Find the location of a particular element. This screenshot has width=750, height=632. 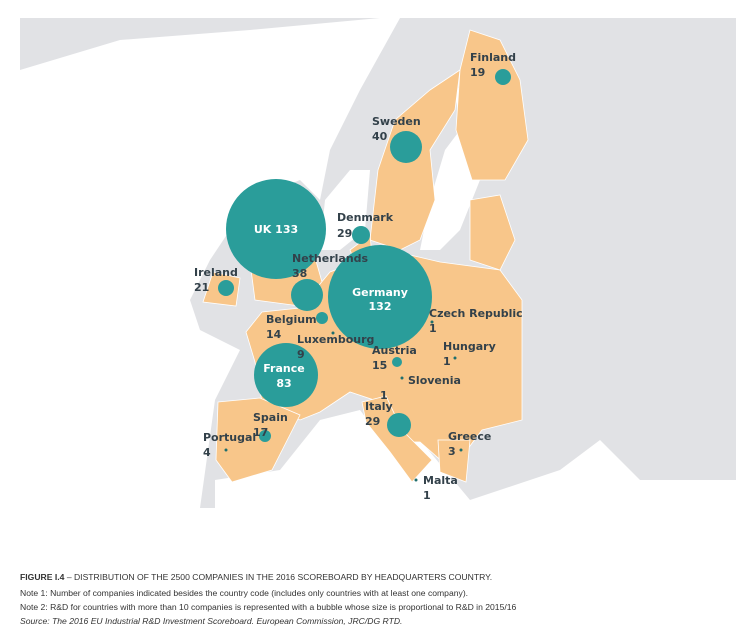

company-count: 133 is located at coordinates (286, 229).